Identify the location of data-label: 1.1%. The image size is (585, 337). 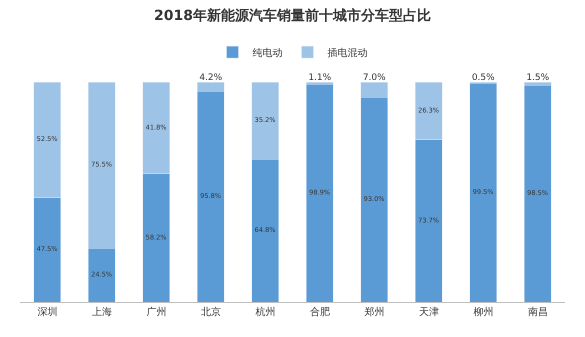
(320, 77).